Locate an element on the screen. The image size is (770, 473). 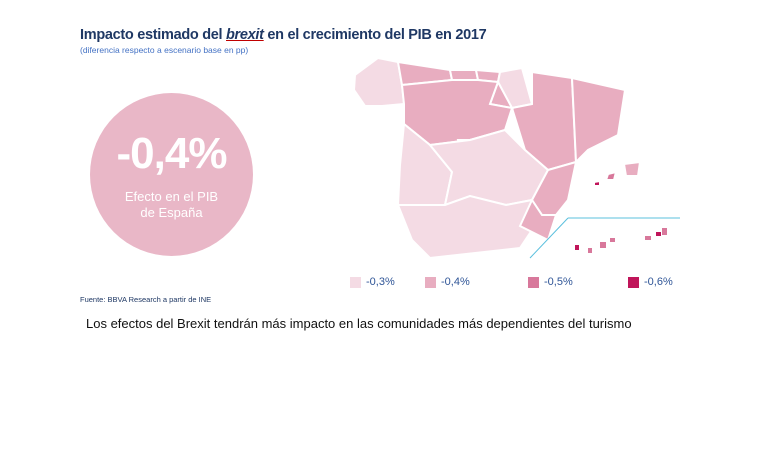
kpi-label-line-2: de España is located at coordinates (171, 212).